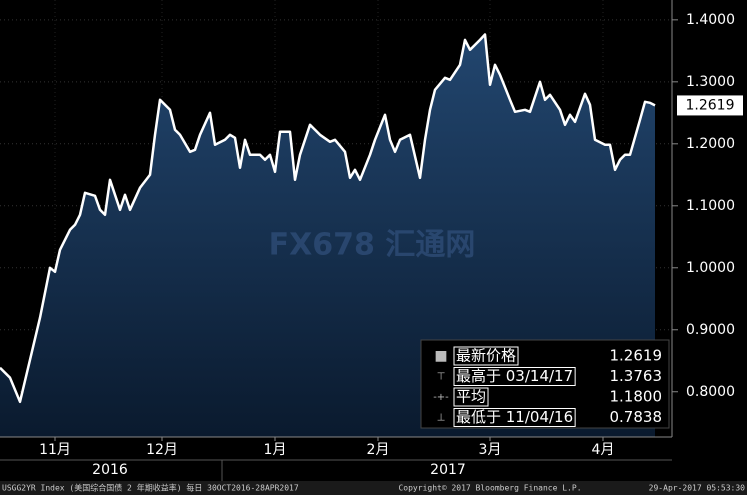  I want to click on x-tick-label: 4月, so click(603, 450).